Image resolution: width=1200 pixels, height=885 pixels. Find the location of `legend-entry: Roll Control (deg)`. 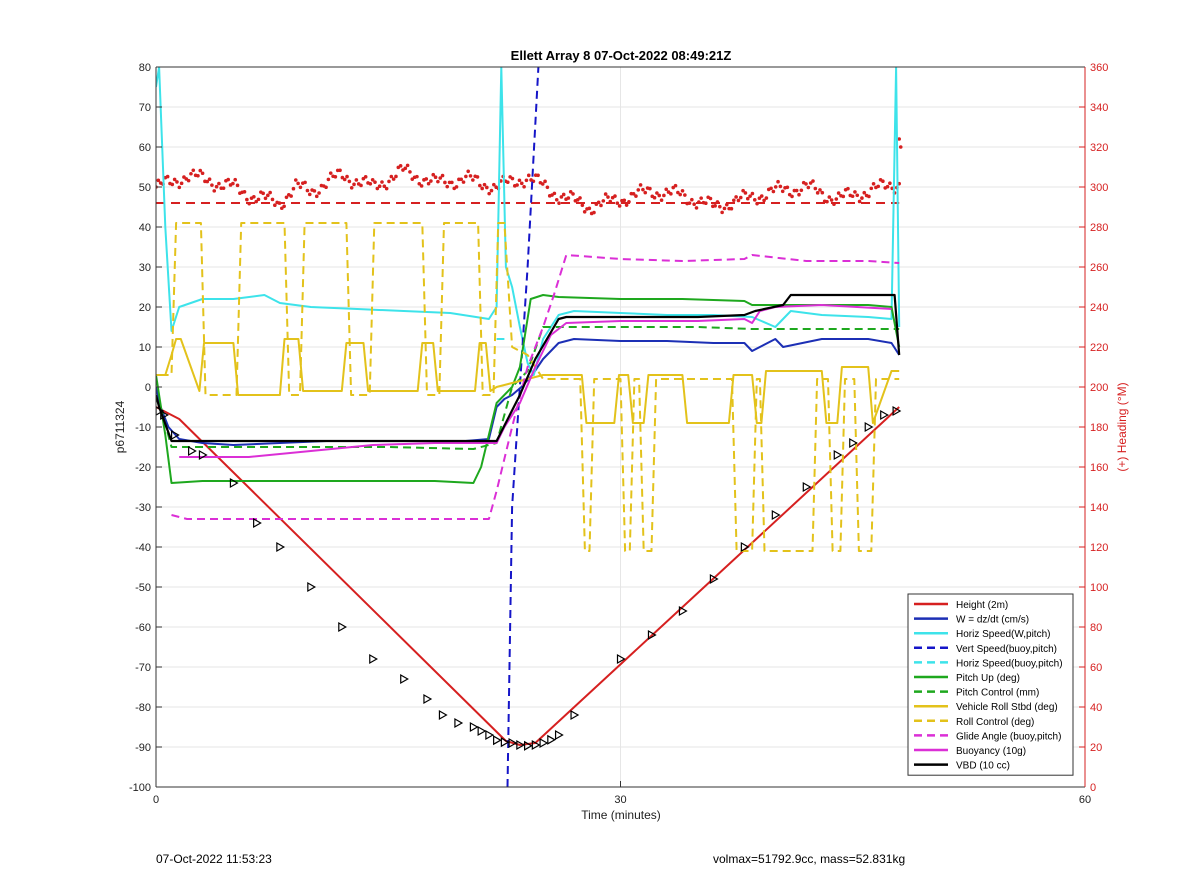

legend-entry: Roll Control (deg) is located at coordinates (995, 722).